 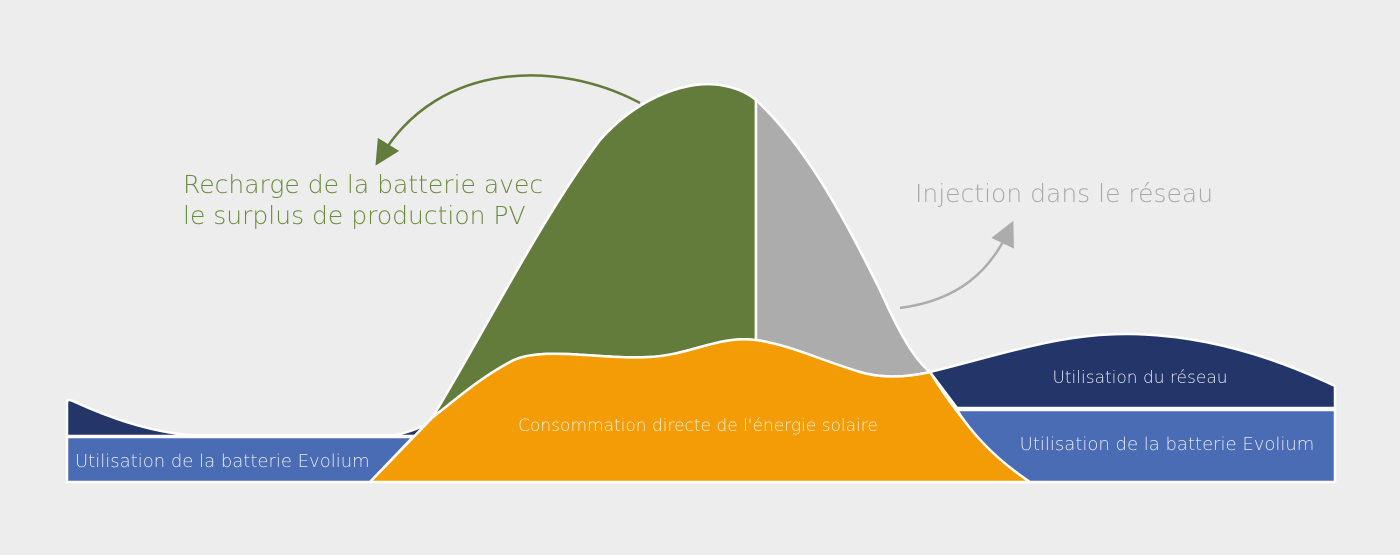 I want to click on right-grid-area, so click(x=1132, y=371).